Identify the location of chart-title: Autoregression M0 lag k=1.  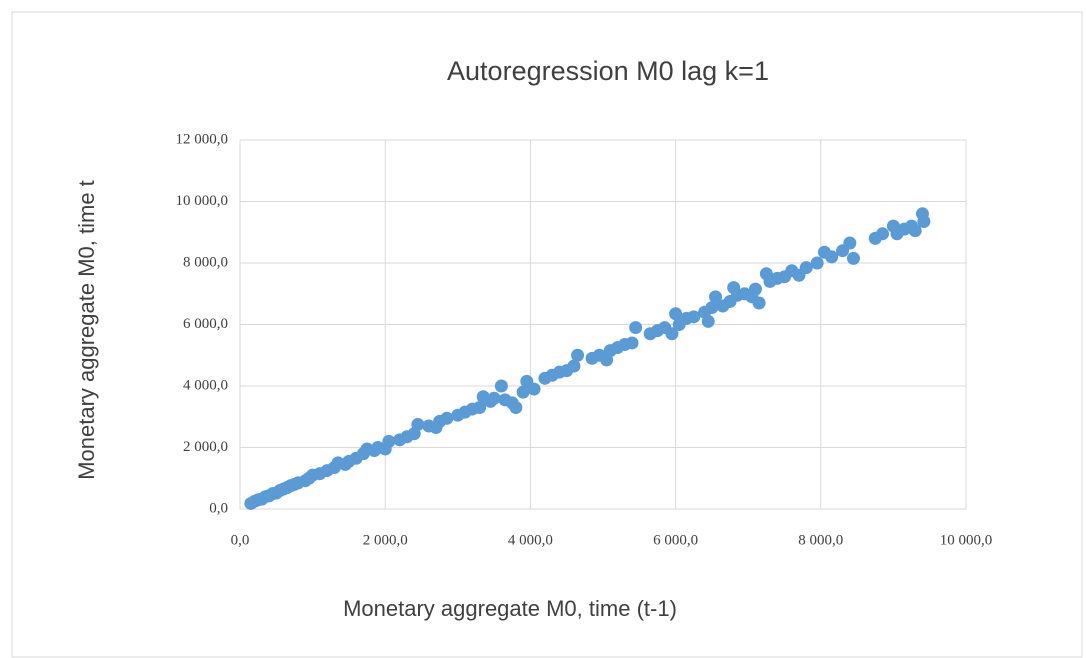
(608, 71).